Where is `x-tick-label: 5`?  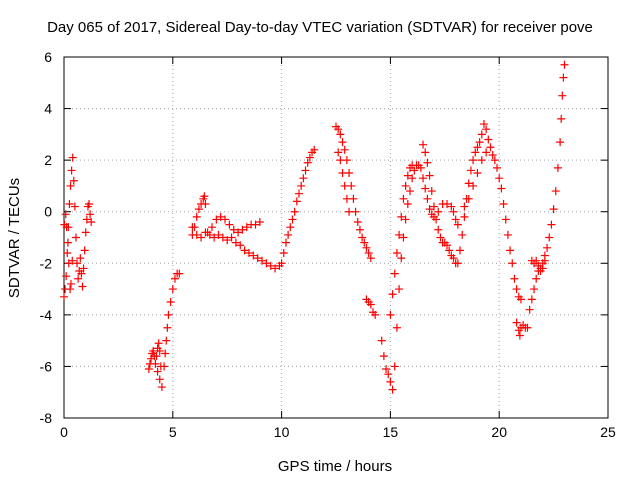
x-tick-label: 5 is located at coordinates (173, 432).